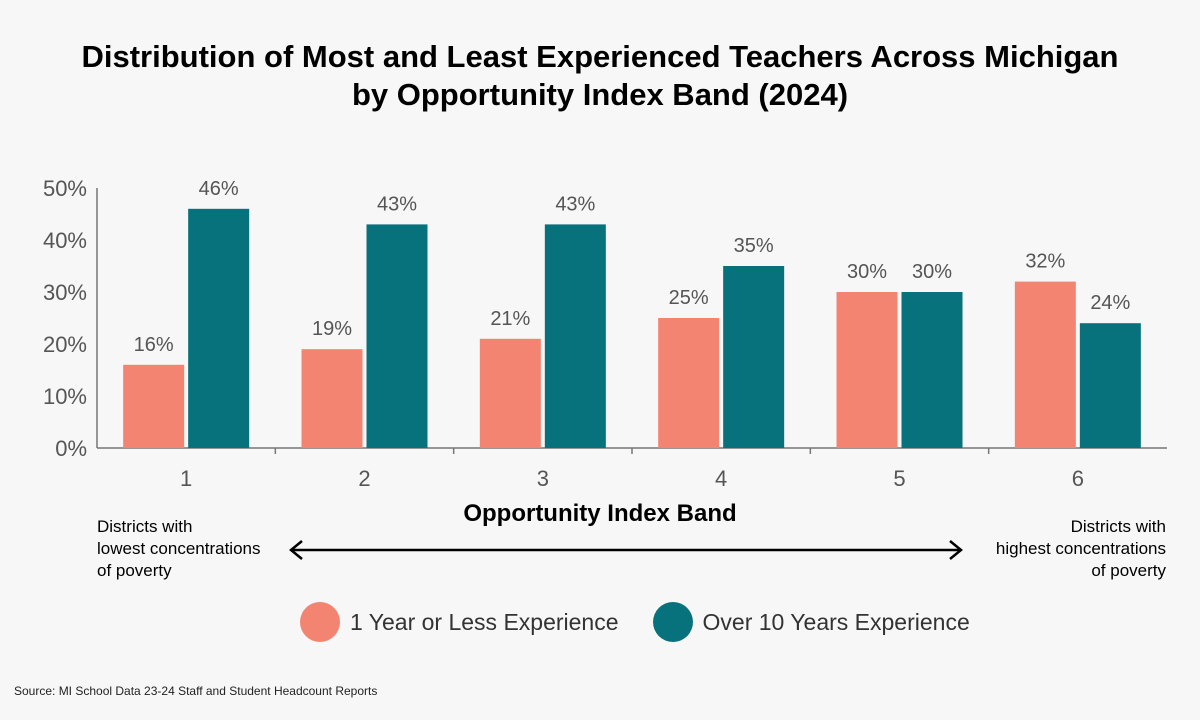 This screenshot has width=1200, height=720. Describe the element at coordinates (672, 622) in the screenshot. I see `legend-swatch-teal` at that location.